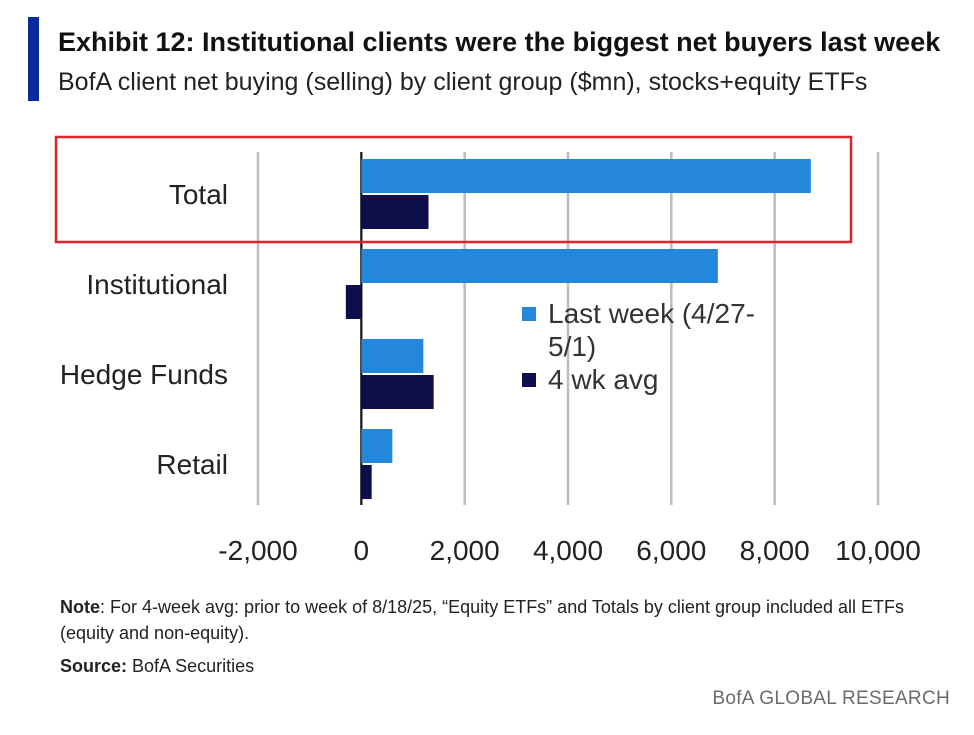 This screenshot has width=974, height=735. Describe the element at coordinates (257, 550) in the screenshot. I see `x-tick-label: -2,000` at that location.